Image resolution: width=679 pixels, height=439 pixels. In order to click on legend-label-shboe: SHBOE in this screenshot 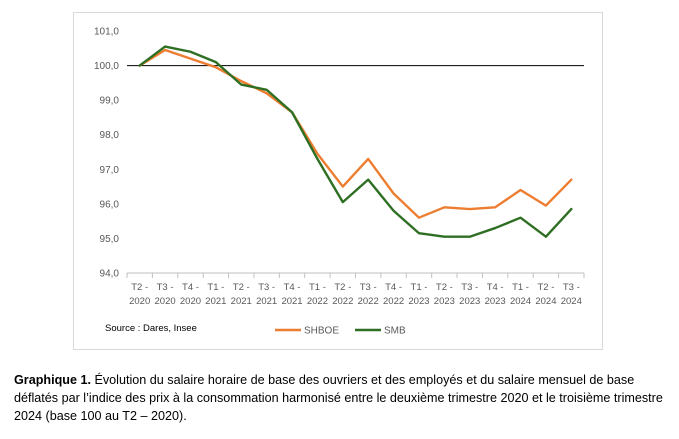, I will do `click(321, 331)`.